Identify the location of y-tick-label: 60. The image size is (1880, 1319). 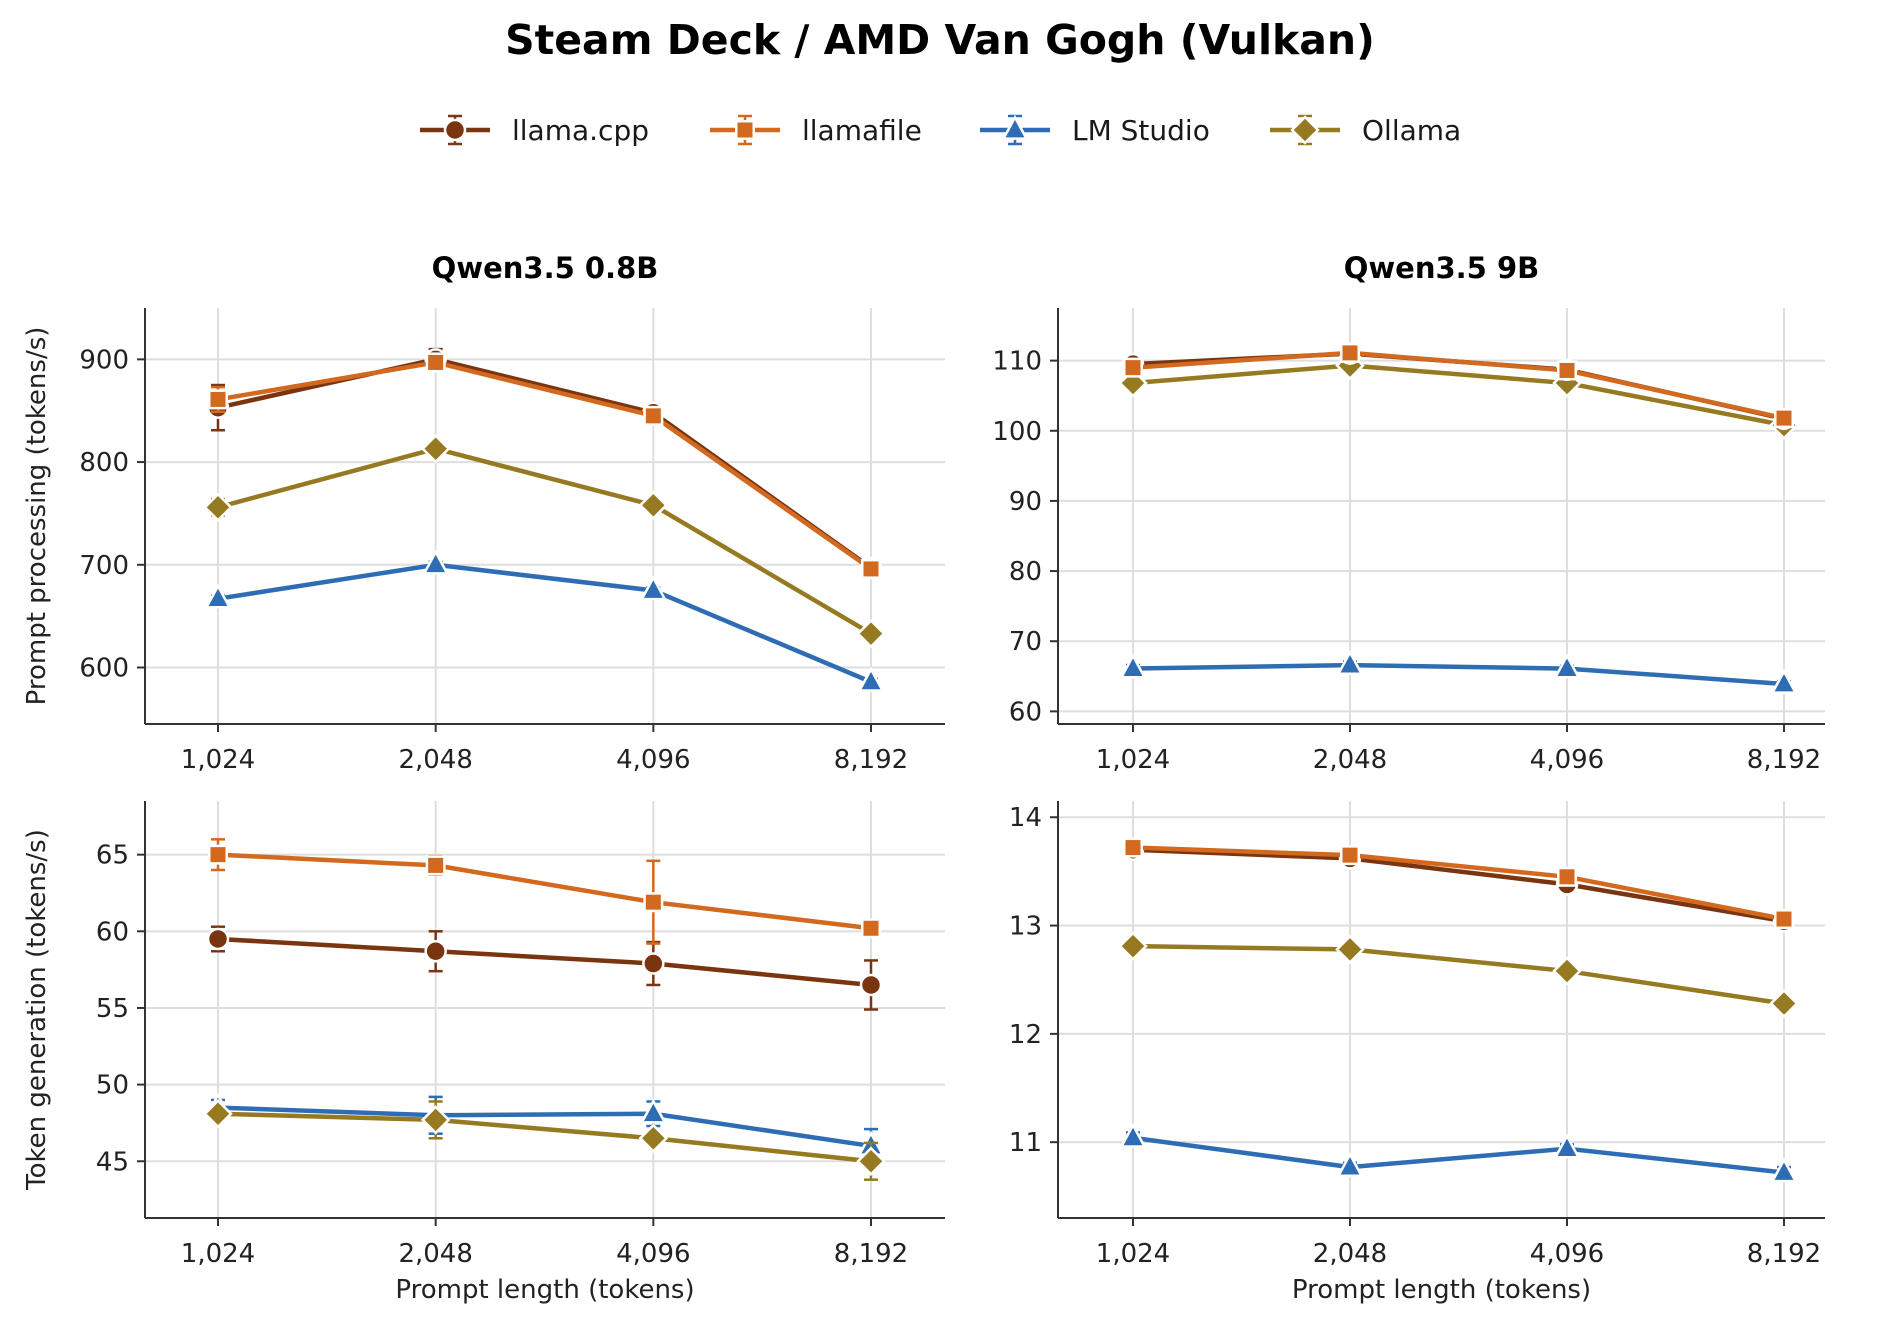
(1025, 712).